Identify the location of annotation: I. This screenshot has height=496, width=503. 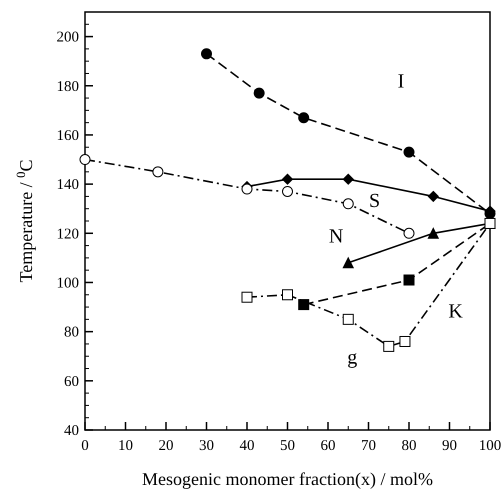
(401, 81).